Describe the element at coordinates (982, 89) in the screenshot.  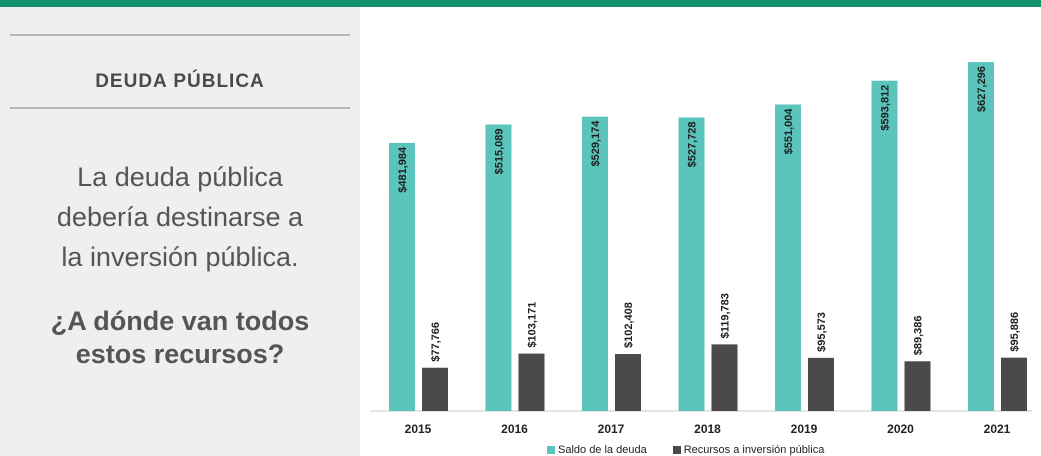
I see `debt-value-label: $627,296` at that location.